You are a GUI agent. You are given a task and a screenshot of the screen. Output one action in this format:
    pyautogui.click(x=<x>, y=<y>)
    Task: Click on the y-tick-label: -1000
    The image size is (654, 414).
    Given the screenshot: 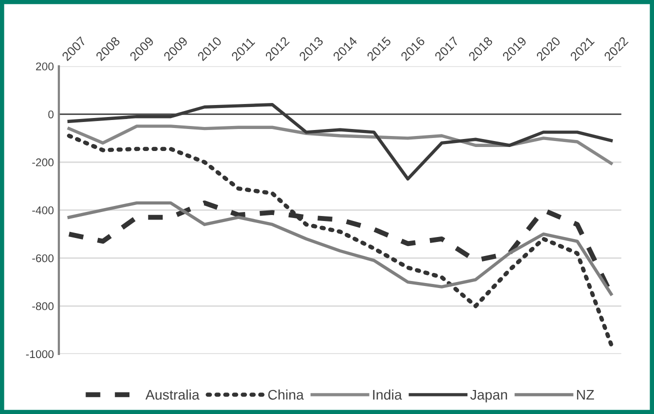 What is the action you would take?
    pyautogui.click(x=40, y=354)
    